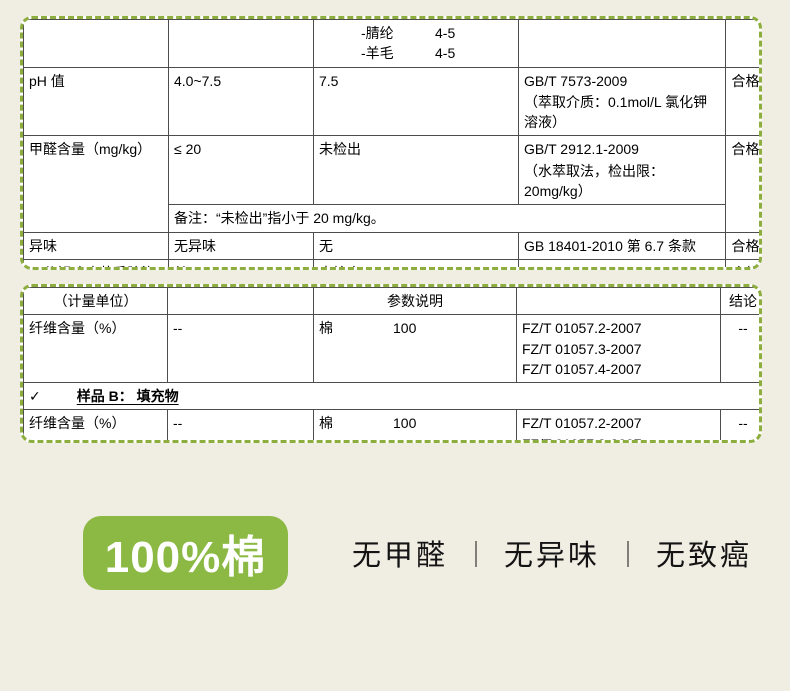 The height and width of the screenshot is (691, 790). What do you see at coordinates (618, 437) in the screenshot?
I see `fiber-b-standard-2: FZ/T 01057.3-2007` at bounding box center [618, 437].